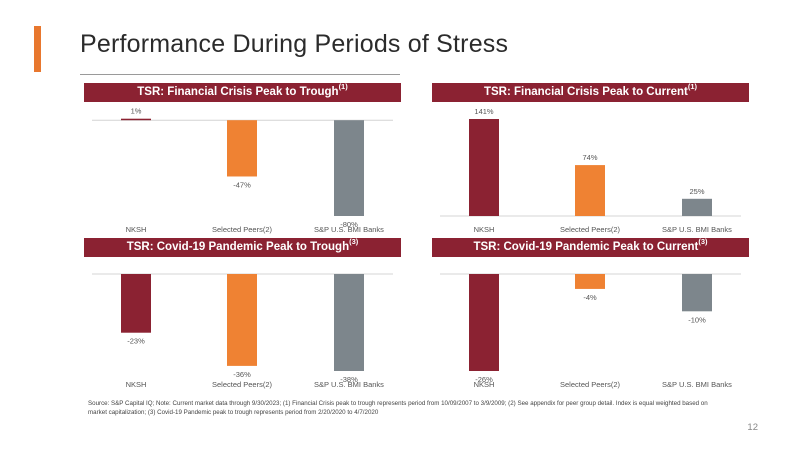 The width and height of the screenshot is (800, 450). I want to click on chart-title: TSR: Financial Crisis Peak to Current(1), so click(590, 92).